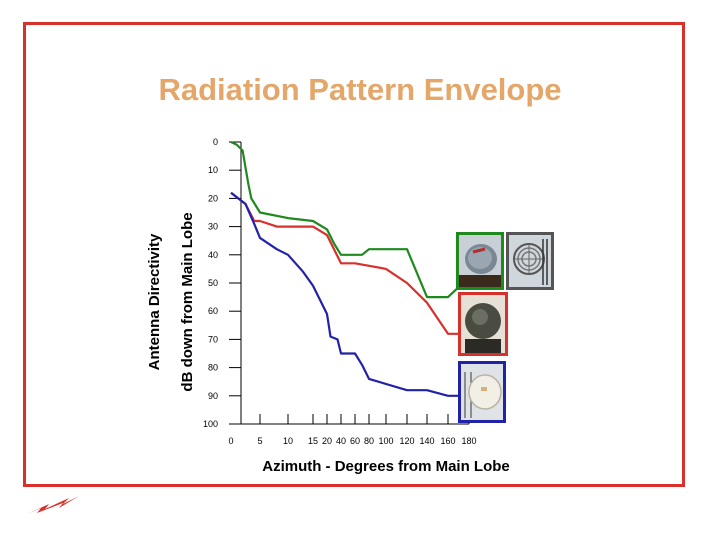 This screenshot has width=720, height=540. I want to click on grid-antenna-icon, so click(530, 261).